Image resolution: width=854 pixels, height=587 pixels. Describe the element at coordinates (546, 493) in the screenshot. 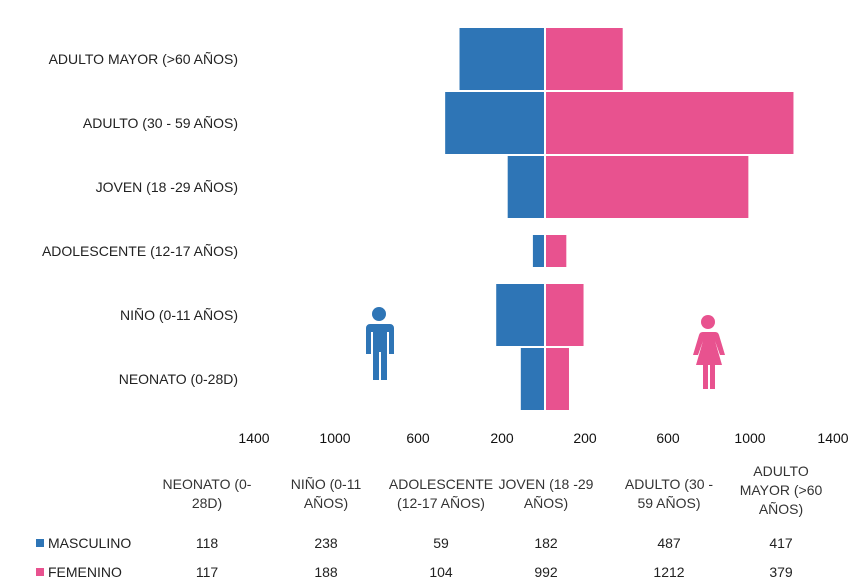

I see `table-header-3: JOVEN (18 -29 AÑOS)` at that location.